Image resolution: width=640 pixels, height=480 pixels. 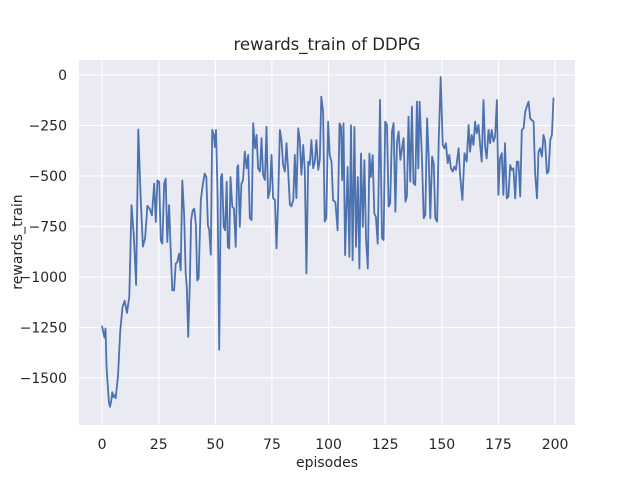 I want to click on y-tick-label: −250, so click(x=48, y=126).